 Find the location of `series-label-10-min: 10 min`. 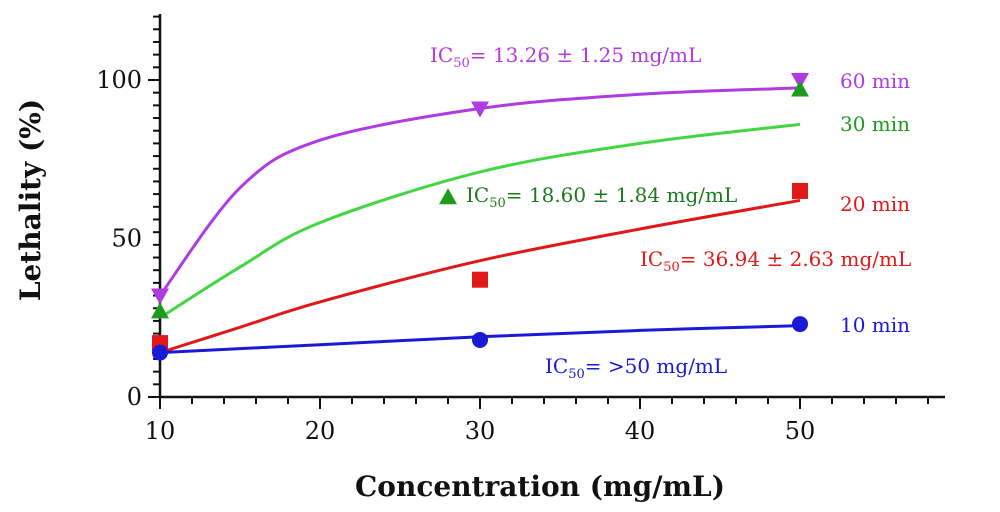

series-label-10-min: 10 min is located at coordinates (875, 325).